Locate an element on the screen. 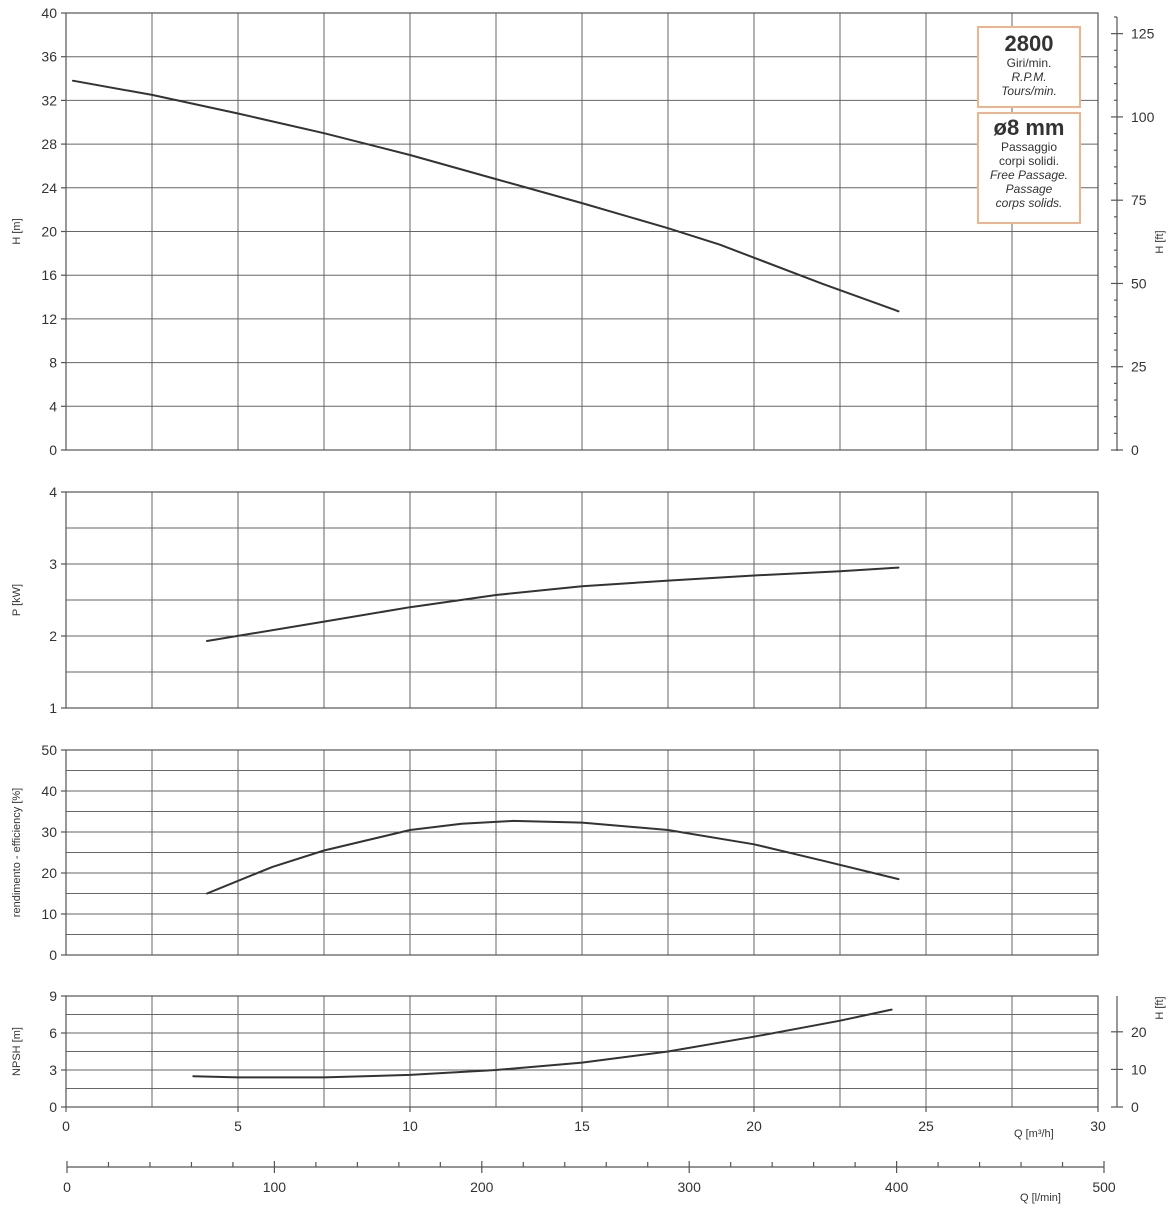 This screenshot has height=1208, width=1175. lpm-tick-label: 100 is located at coordinates (275, 1187).